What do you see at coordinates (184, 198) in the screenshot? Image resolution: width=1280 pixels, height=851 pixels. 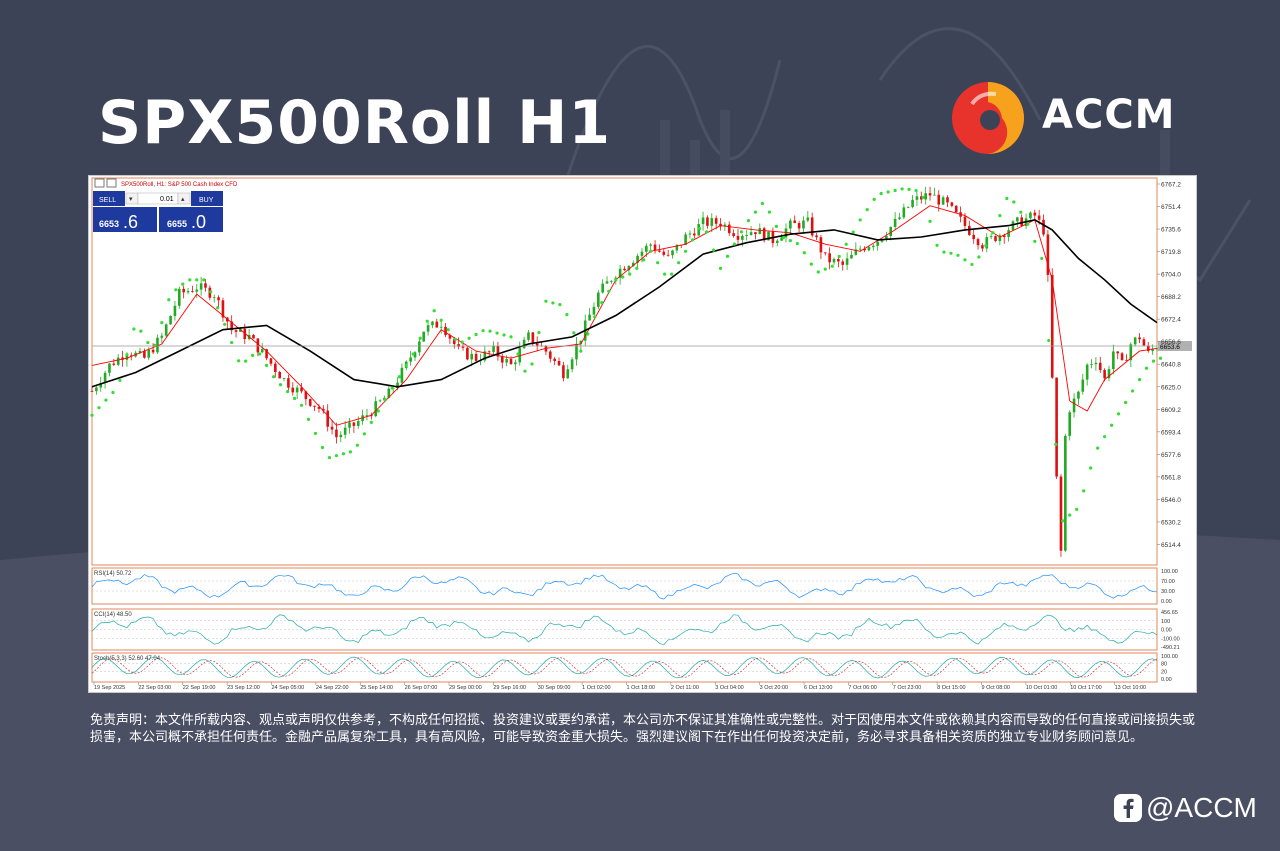 I see `lot-increase-button` at bounding box center [184, 198].